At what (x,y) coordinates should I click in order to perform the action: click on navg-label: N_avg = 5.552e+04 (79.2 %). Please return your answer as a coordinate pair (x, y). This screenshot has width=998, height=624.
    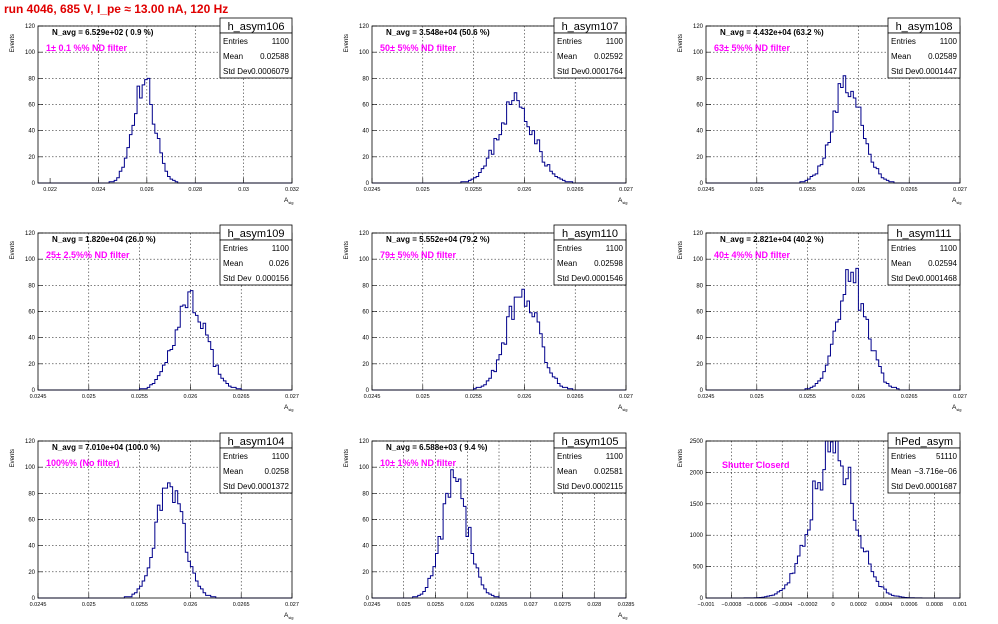
    Looking at the image, I should click on (438, 239).